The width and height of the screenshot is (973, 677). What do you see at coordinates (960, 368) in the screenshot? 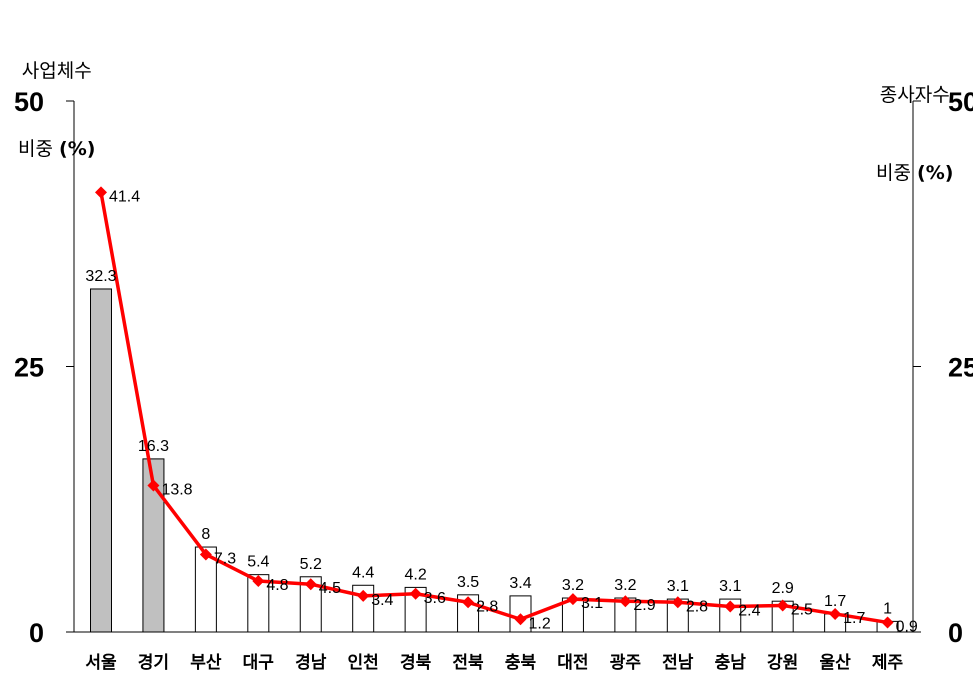
I see `right-tick-label: 25` at bounding box center [960, 368].